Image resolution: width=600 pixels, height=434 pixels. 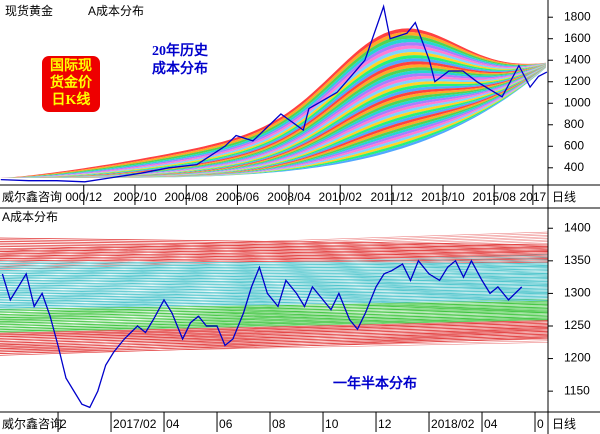 What do you see at coordinates (341, 197) in the screenshot?
I see `x-tick-label: 2010/02` at bounding box center [341, 197].